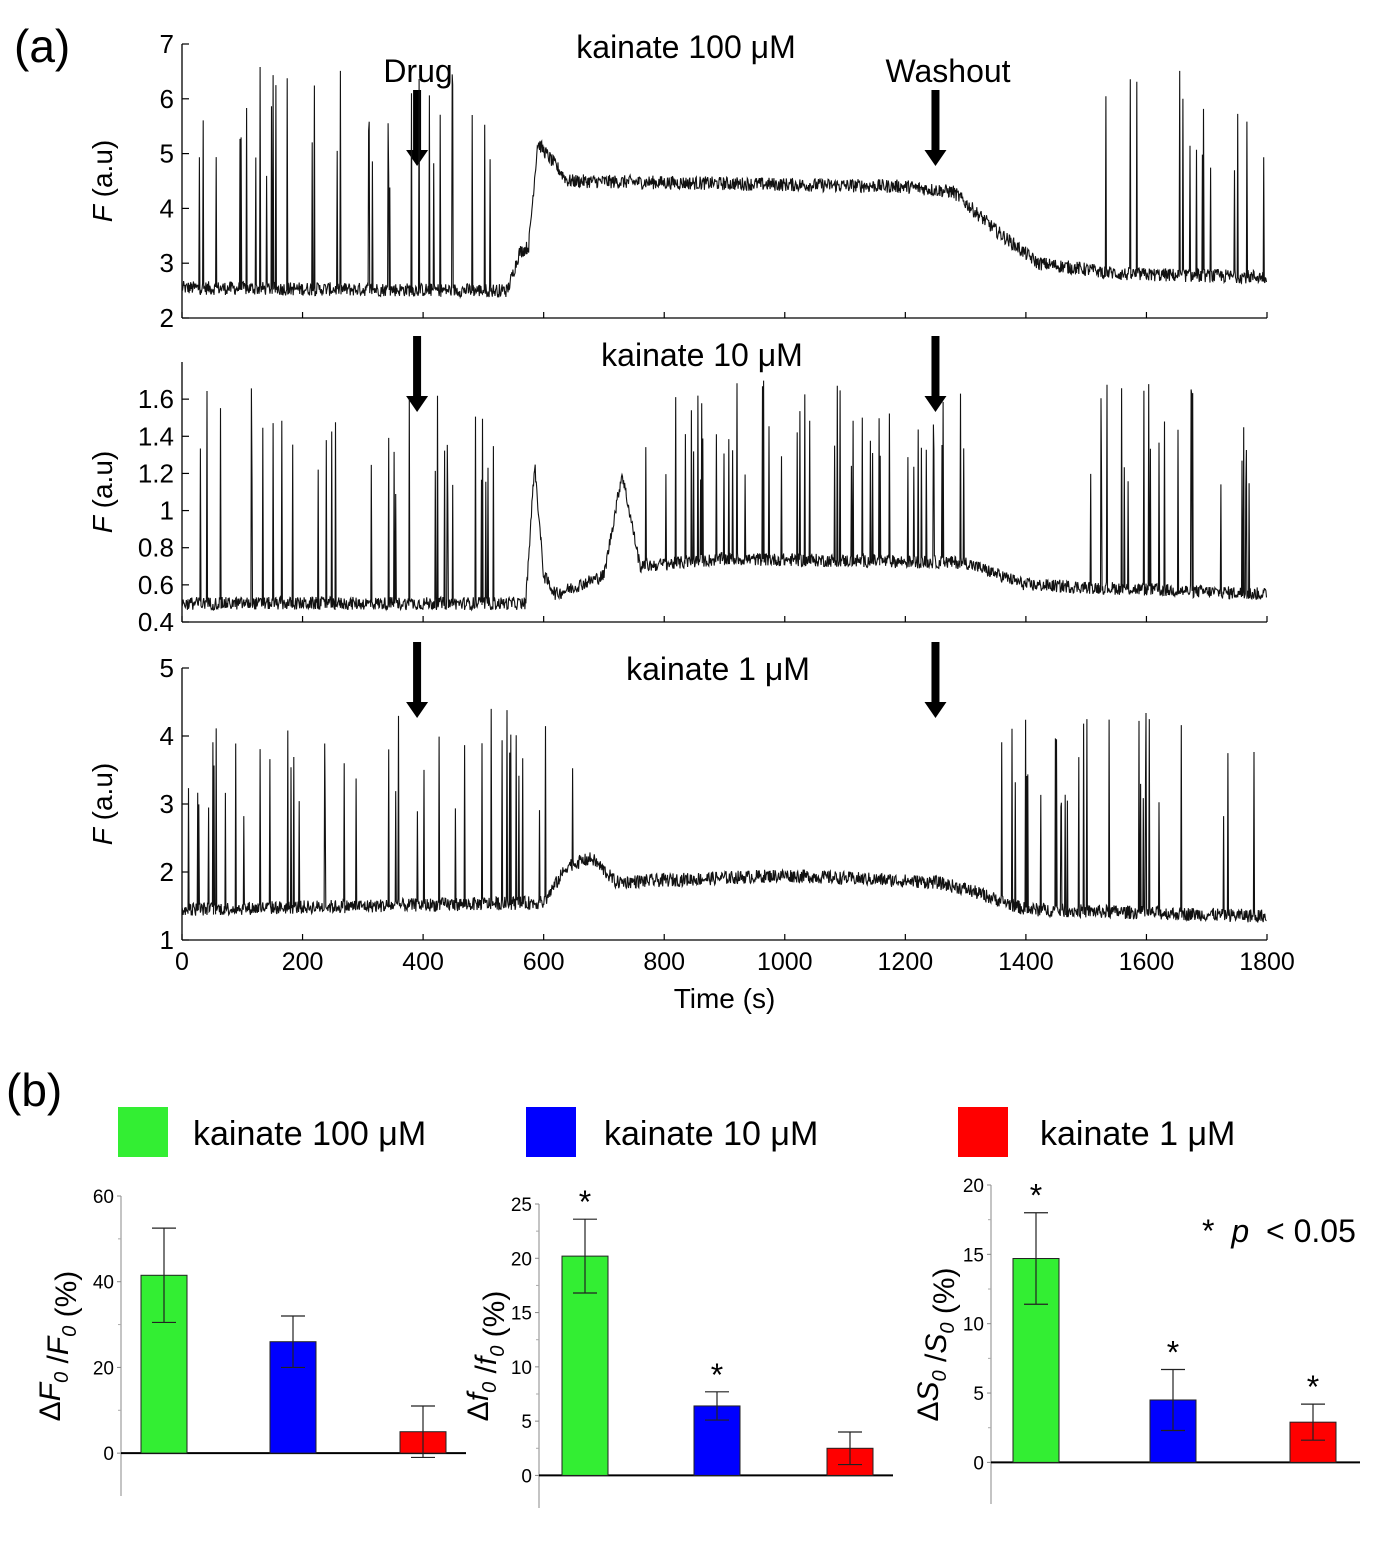 Image resolution: width=1400 pixels, height=1556 pixels. What do you see at coordinates (156, 399) in the screenshot?
I see `y-tick-label: 1.6` at bounding box center [156, 399].